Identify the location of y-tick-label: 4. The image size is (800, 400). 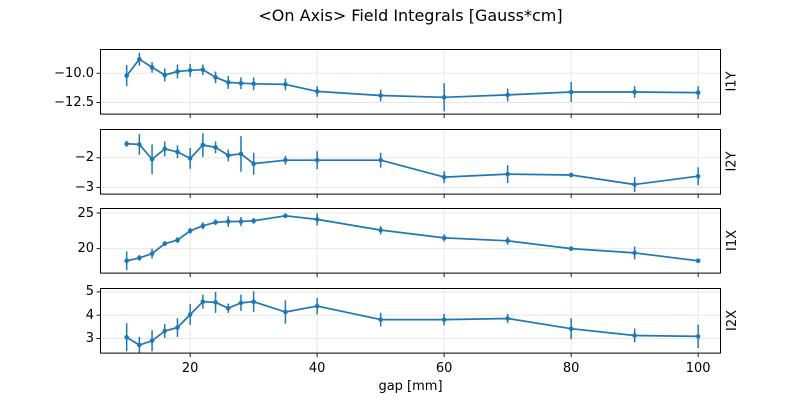
(89, 315).